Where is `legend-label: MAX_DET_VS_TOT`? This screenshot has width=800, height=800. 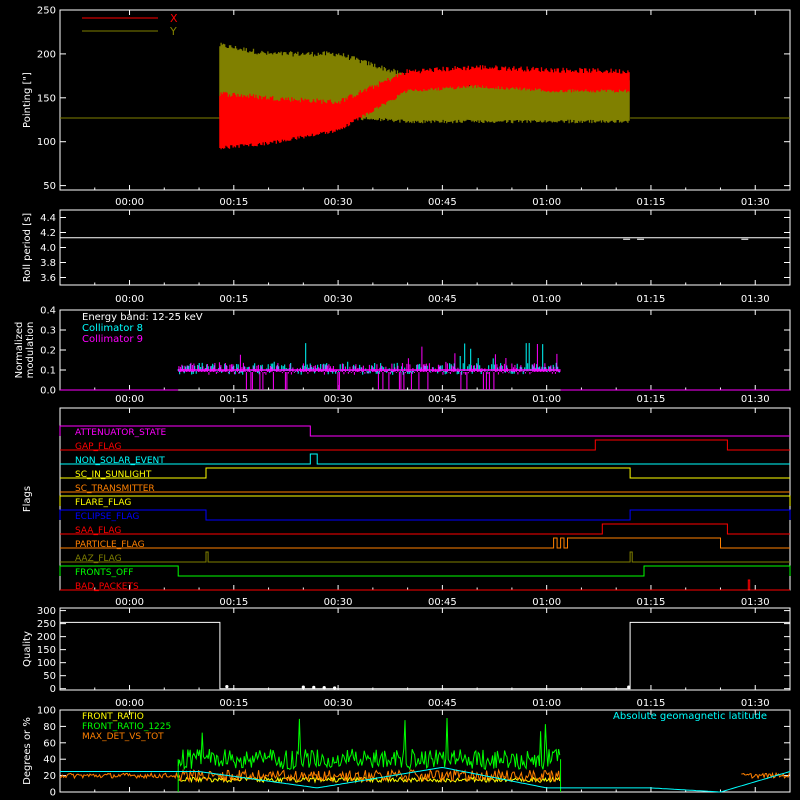 legend-label: MAX_DET_VS_TOT is located at coordinates (123, 737).